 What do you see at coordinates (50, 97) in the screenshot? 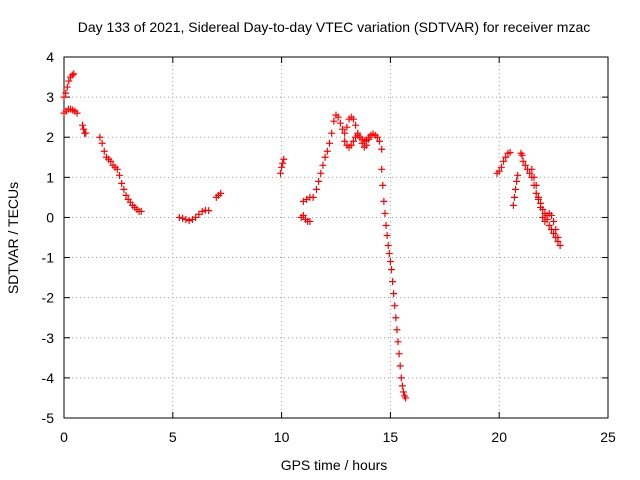
I see `y-tick-label: 3` at bounding box center [50, 97].